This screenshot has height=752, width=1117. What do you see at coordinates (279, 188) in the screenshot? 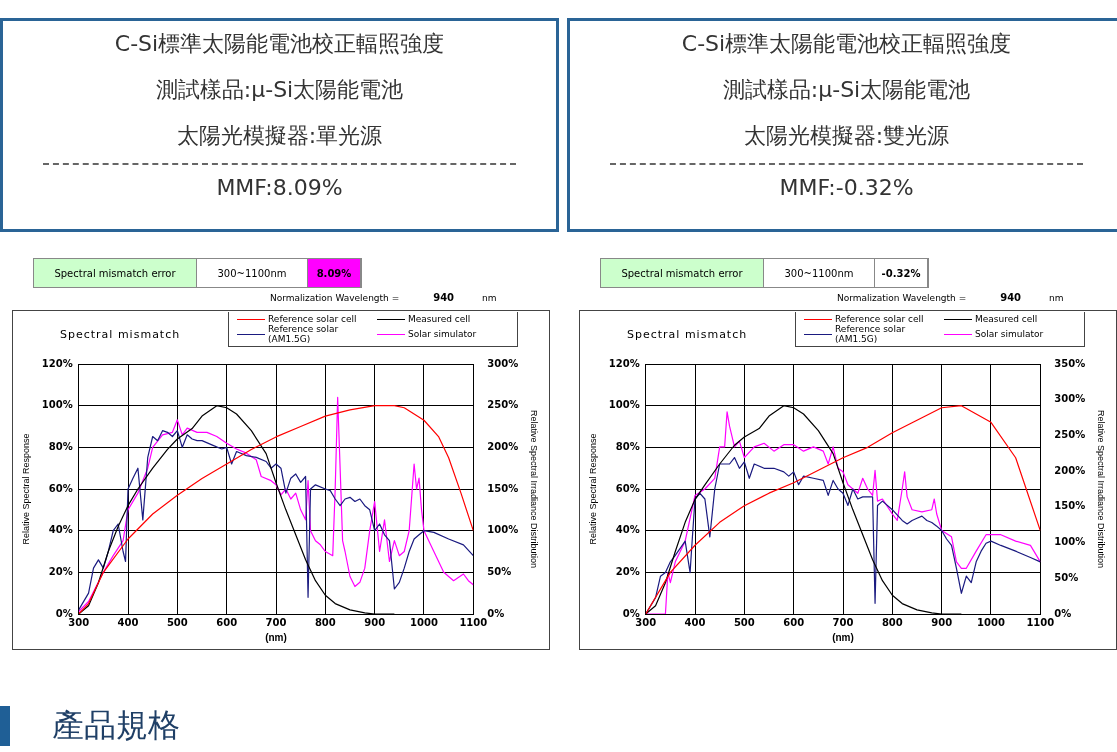
I see `text: MMF:8.09%` at bounding box center [279, 188].